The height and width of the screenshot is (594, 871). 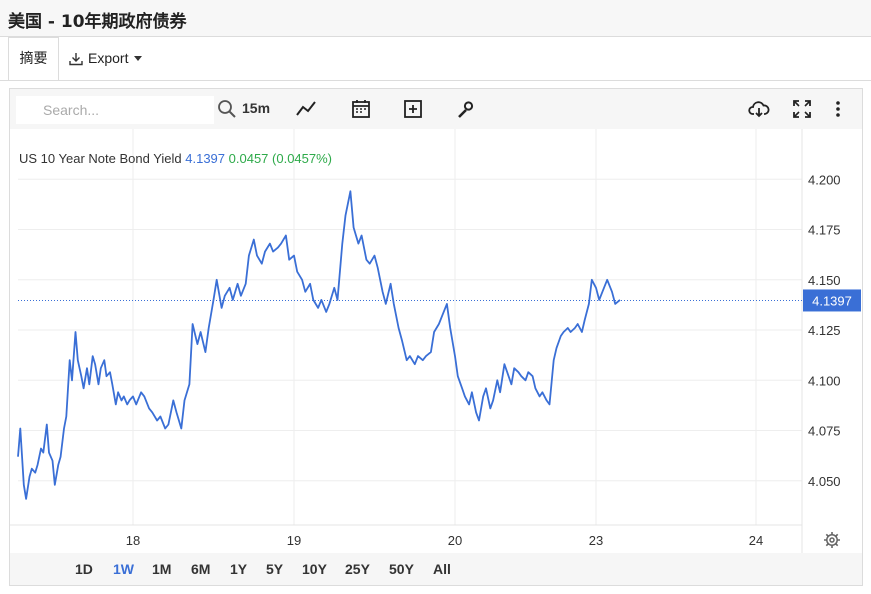 What do you see at coordinates (824, 431) in the screenshot?
I see `y-tick-label: 4.075` at bounding box center [824, 431].